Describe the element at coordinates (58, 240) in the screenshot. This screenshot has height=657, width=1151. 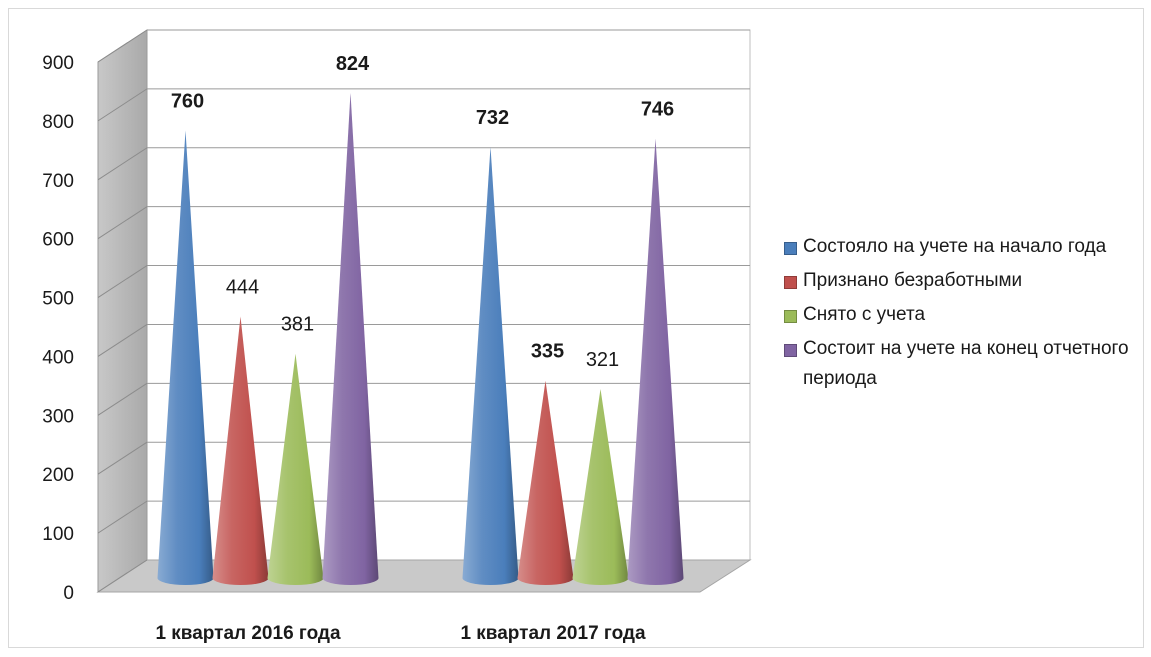
I see `y-tick-label: 600` at that location.